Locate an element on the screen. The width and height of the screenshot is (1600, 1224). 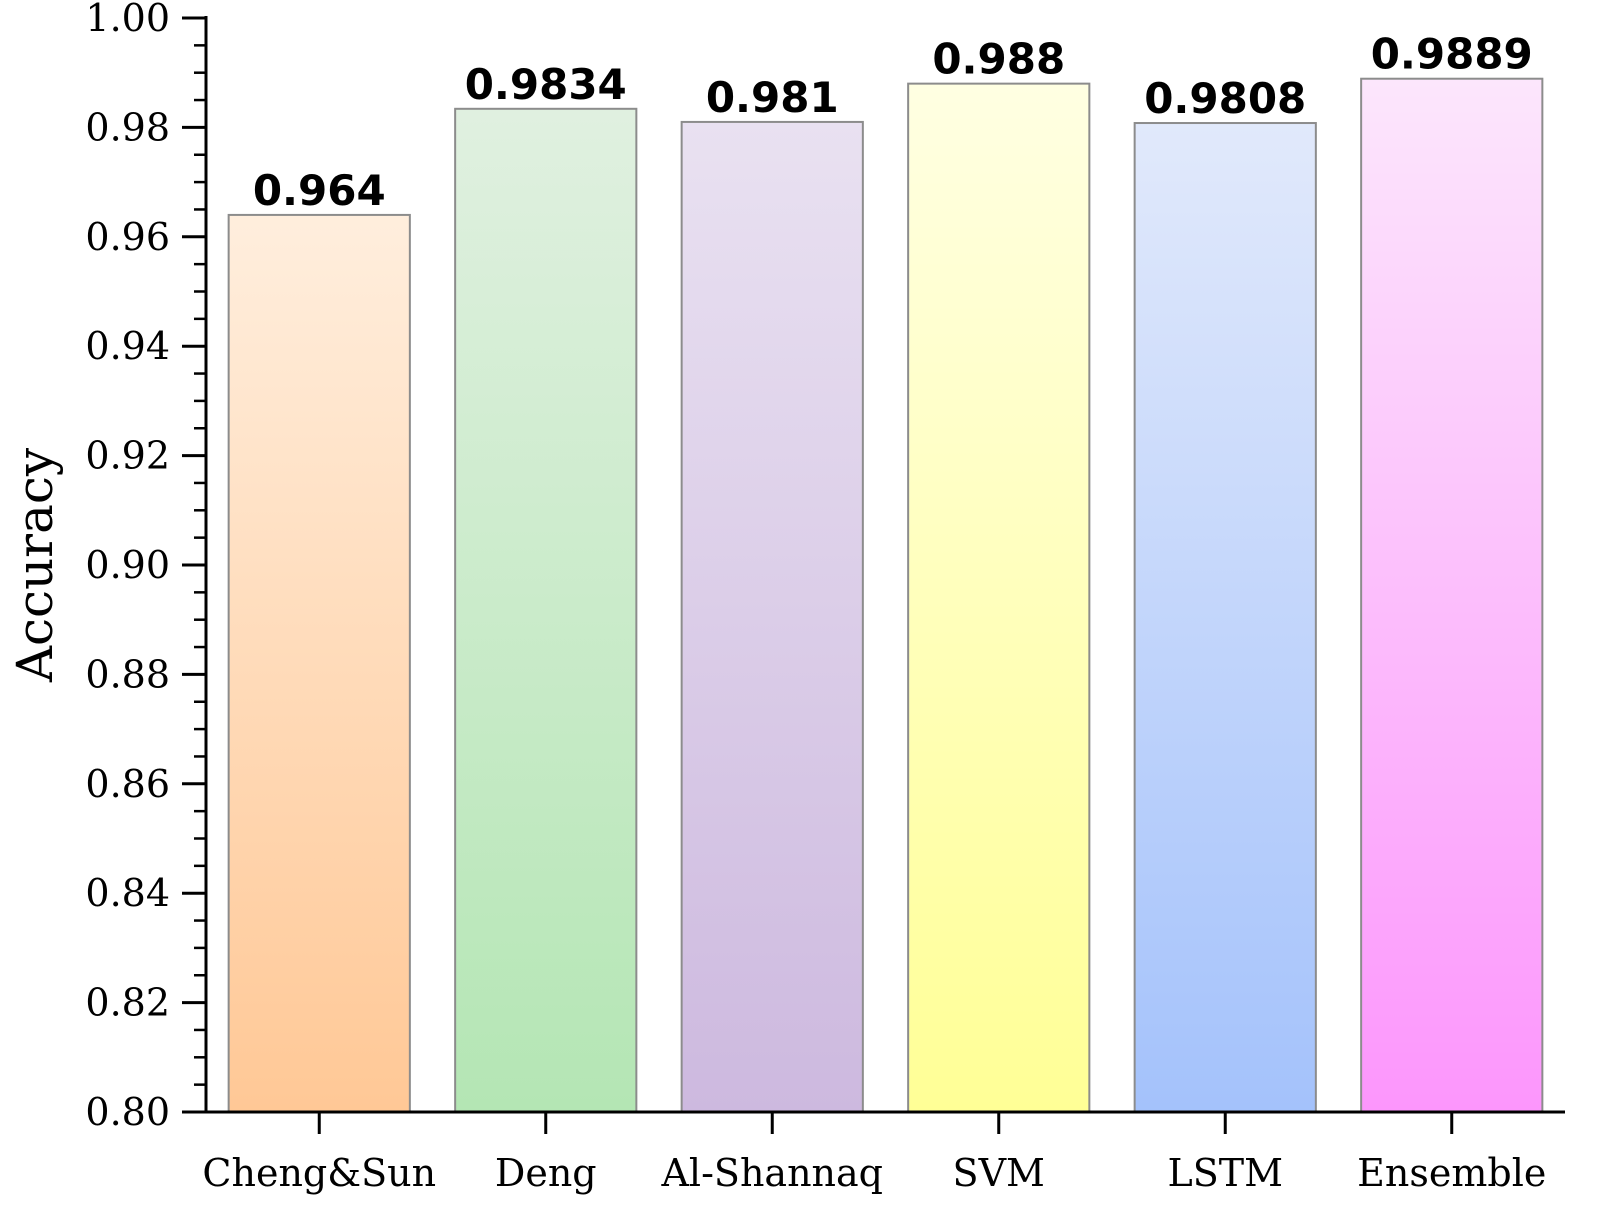
y-tick-label: 0.84 is located at coordinates (127, 893).